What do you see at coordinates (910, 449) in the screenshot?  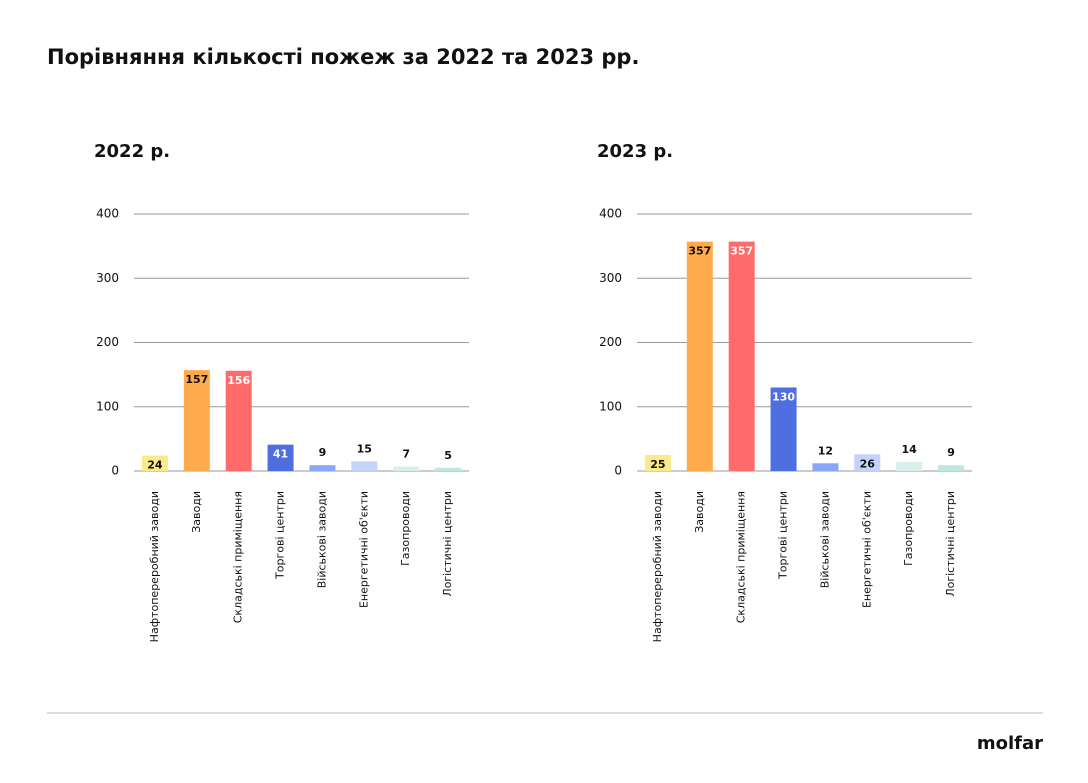 I see `data-label: 14` at bounding box center [910, 449].